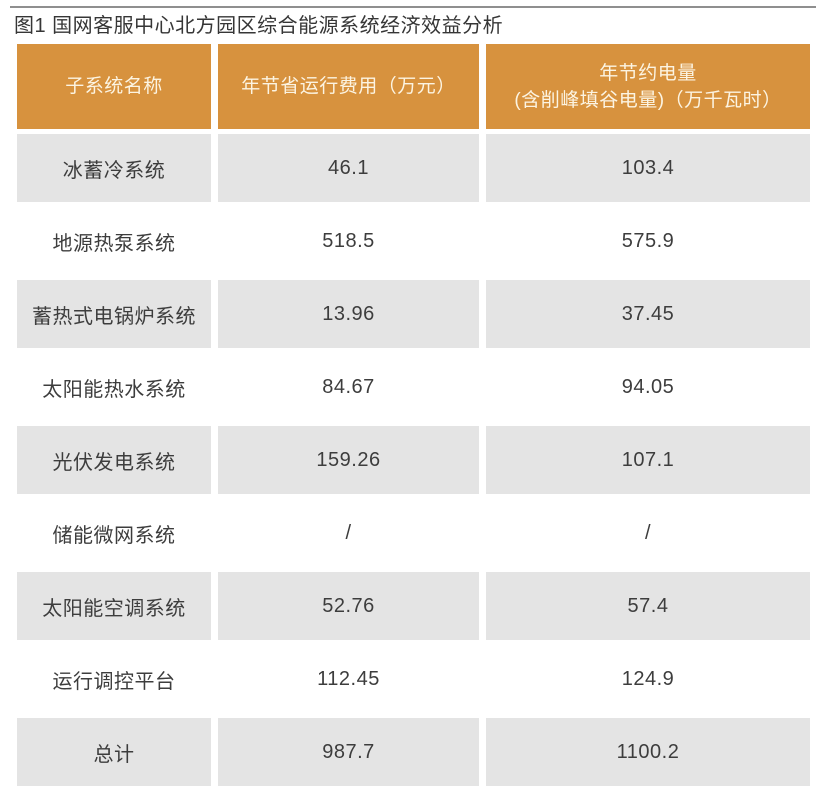  I want to click on header-annual-cost-saving-label: 年节省运行费用（万元）, so click(348, 86).